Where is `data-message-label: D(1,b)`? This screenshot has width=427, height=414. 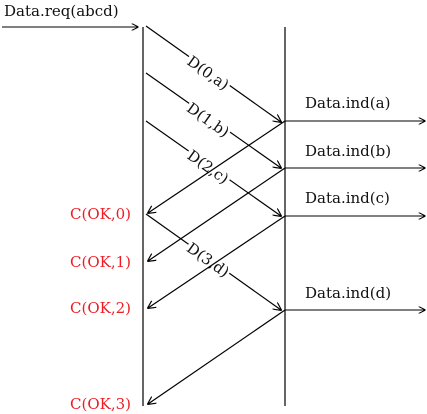 data-message-label: D(1,b) is located at coordinates (207, 120).